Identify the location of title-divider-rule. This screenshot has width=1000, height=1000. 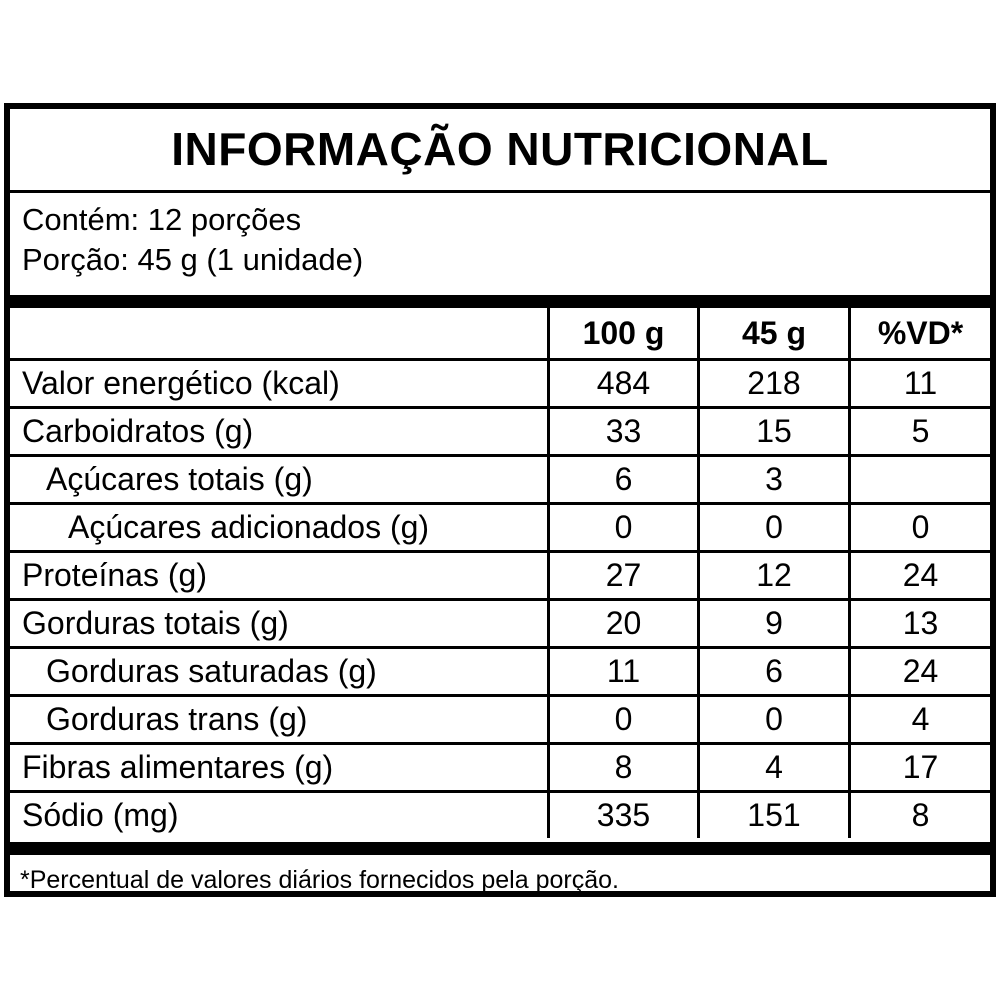
(500, 191).